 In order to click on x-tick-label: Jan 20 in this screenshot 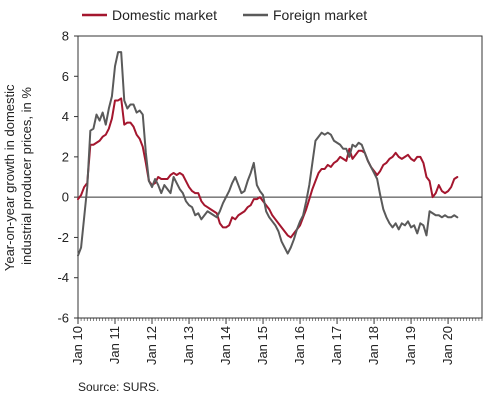, I will do `click(447, 345)`.